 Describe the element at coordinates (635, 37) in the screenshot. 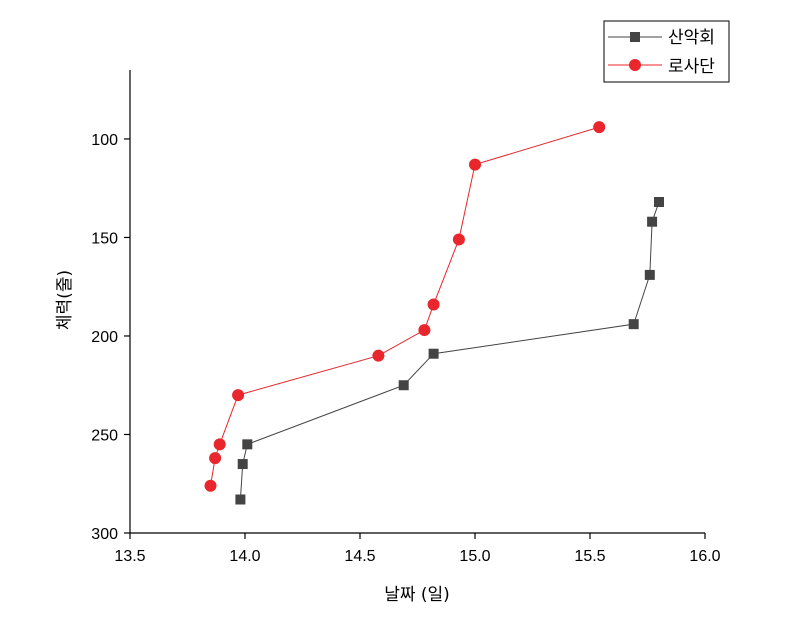

I see `legend-marker-sanakhoe` at that location.